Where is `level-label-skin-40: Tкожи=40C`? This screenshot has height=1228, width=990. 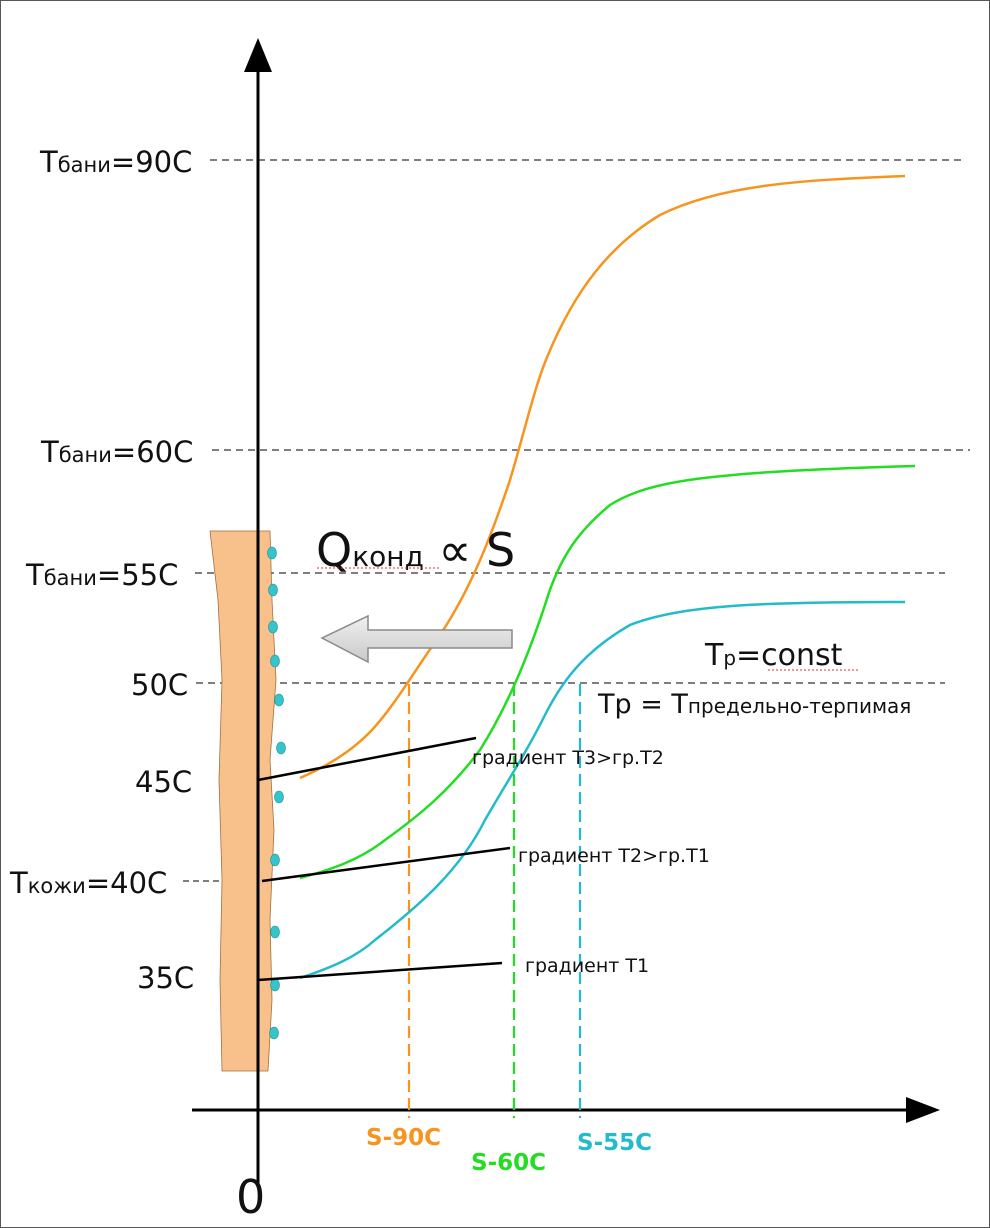 level-label-skin-40: Tкожи=40C is located at coordinates (88, 883).